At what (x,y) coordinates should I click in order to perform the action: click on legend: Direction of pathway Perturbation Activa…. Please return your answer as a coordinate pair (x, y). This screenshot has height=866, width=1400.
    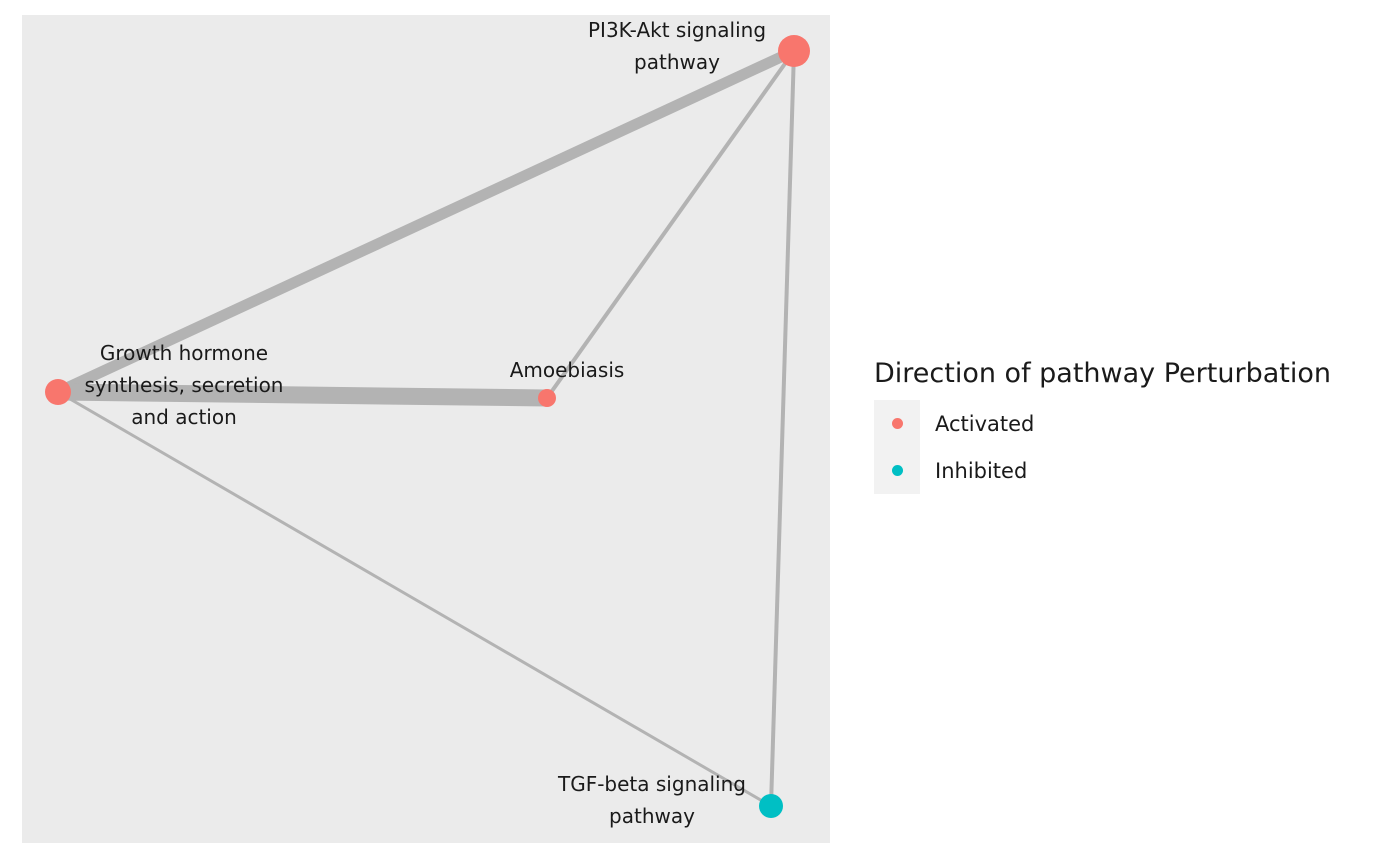
    Looking at the image, I should click on (1102, 426).